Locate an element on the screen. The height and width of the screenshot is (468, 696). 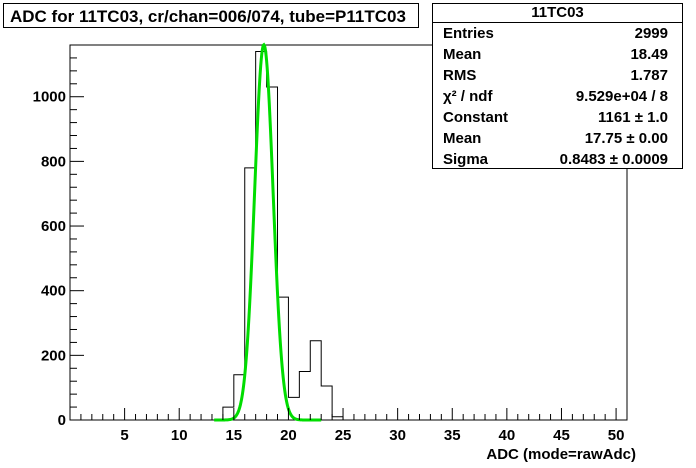
stats-row: Entries 2999 is located at coordinates (557, 33).